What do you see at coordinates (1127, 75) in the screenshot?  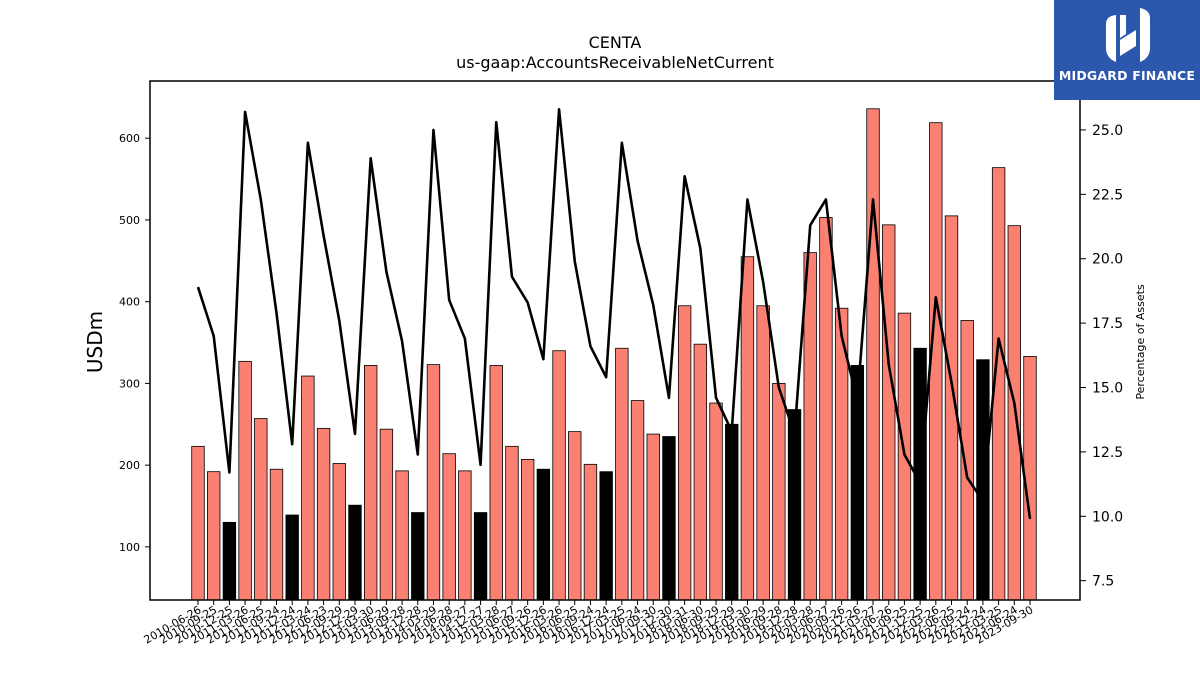 I see `brand-name: MIDGARD FINANCE` at bounding box center [1127, 75].